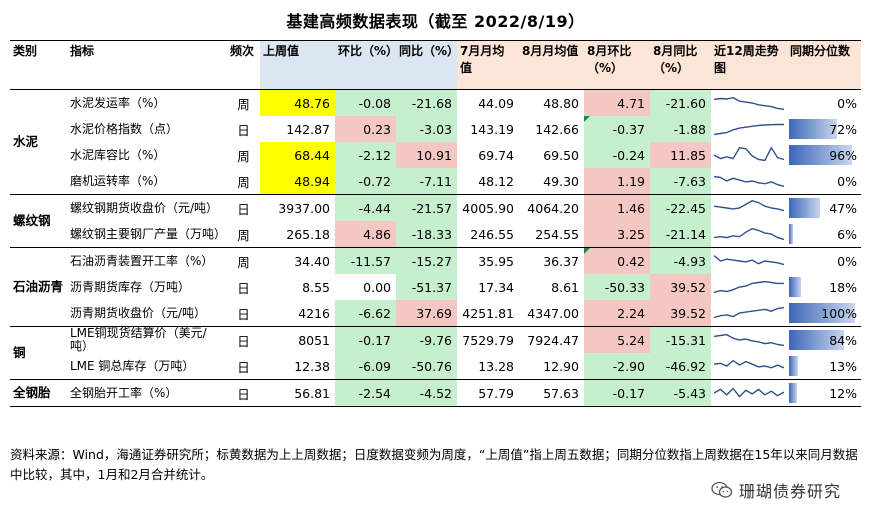 This screenshot has width=871, height=524. I want to click on wow-cell: 0.00, so click(377, 287).